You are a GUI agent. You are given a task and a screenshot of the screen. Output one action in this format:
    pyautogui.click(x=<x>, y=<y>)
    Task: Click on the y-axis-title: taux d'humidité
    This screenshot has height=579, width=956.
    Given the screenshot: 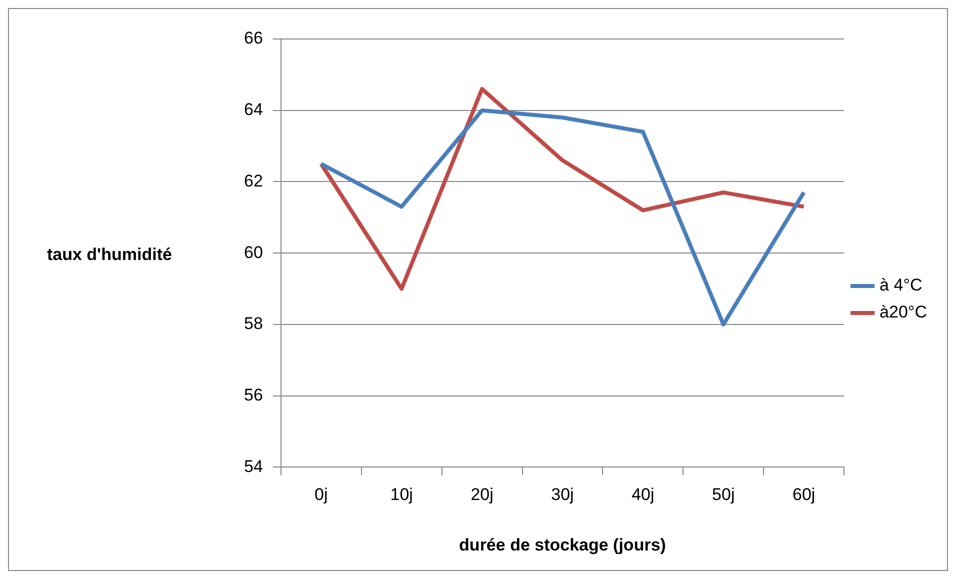 What is the action you would take?
    pyautogui.click(x=109, y=255)
    